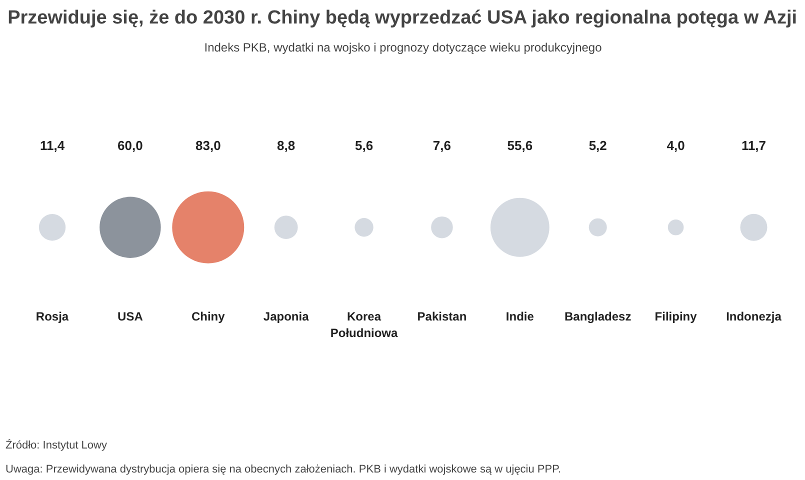  Describe the element at coordinates (597, 145) in the screenshot. I see `data-label: 5,2` at that location.